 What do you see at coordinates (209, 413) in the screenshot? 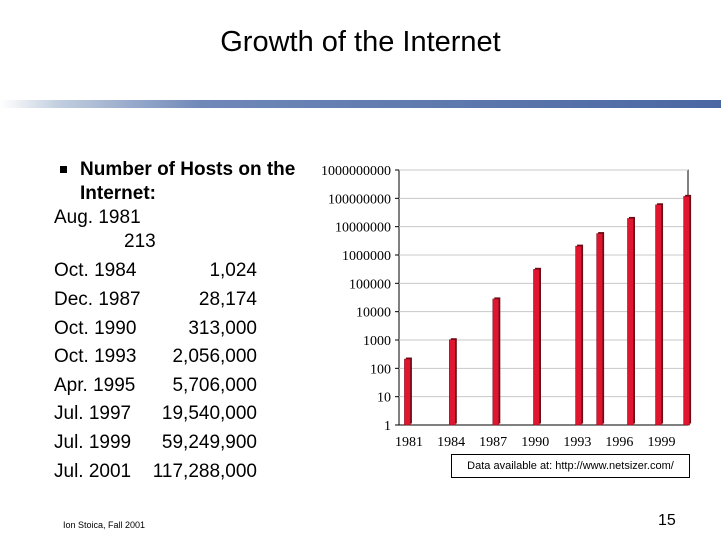
I see `host-row-value: 19,540,000` at bounding box center [209, 413].